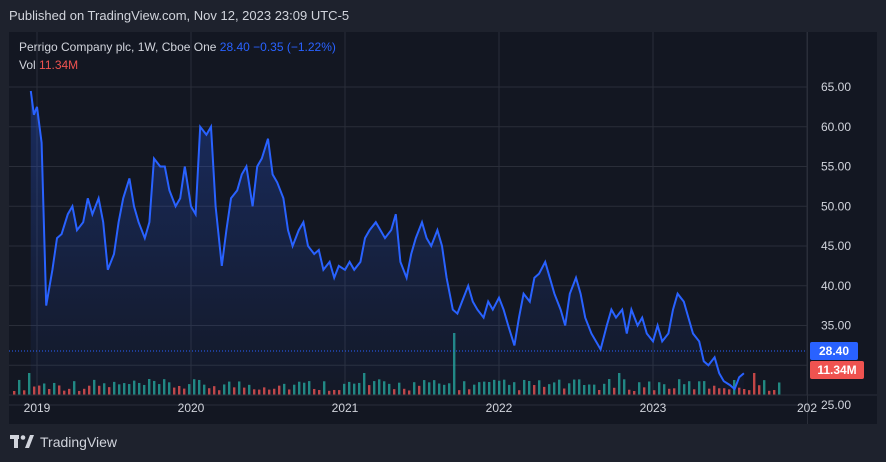 The image size is (886, 462). Describe the element at coordinates (836, 286) in the screenshot. I see `y-tick-label: 40.00` at that location.